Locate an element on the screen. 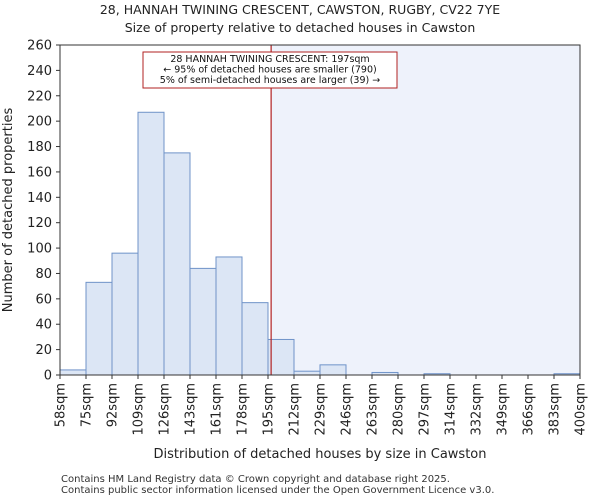 This screenshot has width=600, height=500. x-tick-label-143sqm: 143sqm is located at coordinates (191, 409).